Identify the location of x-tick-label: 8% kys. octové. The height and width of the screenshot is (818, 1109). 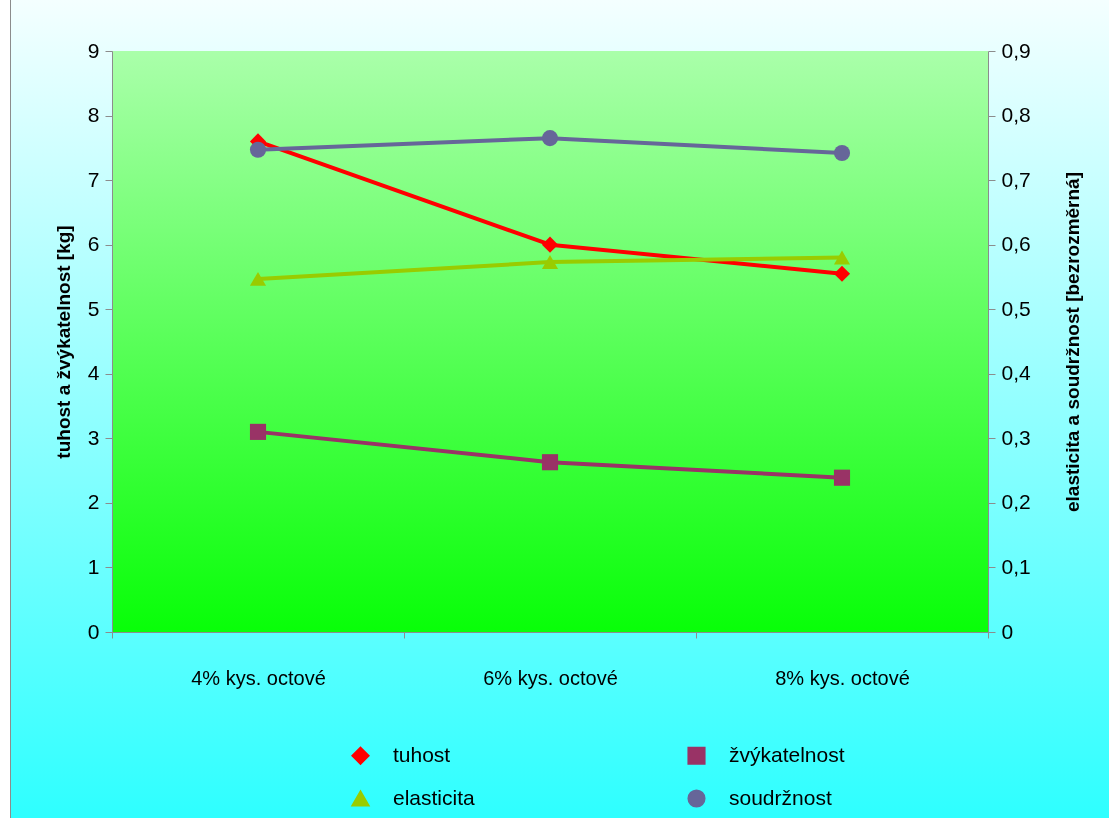
(842, 677).